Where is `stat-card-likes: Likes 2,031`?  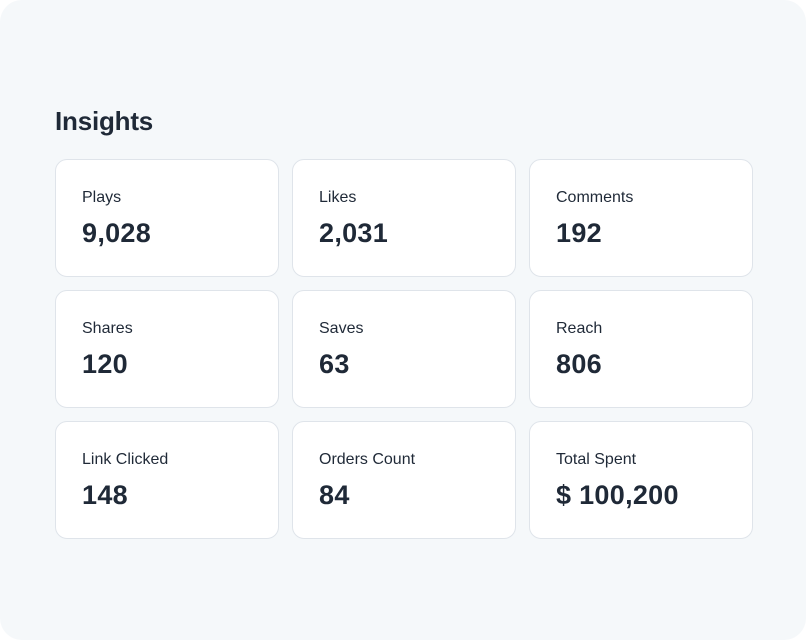
stat-card-likes: Likes 2,031 is located at coordinates (404, 218).